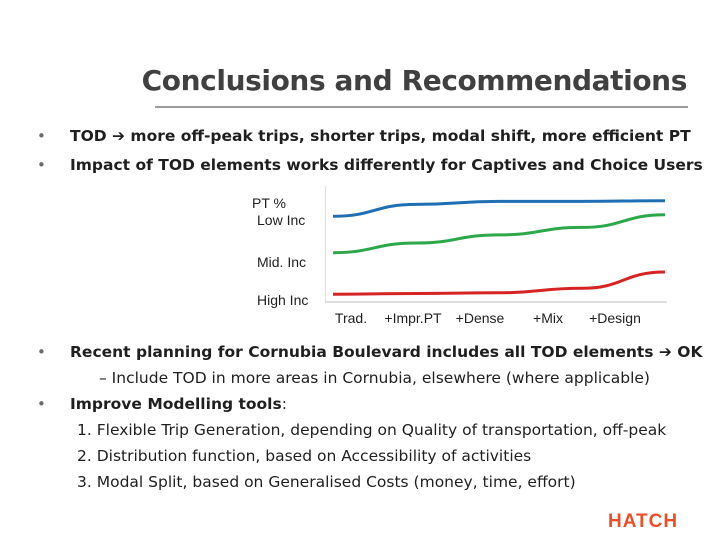  What do you see at coordinates (282, 262) in the screenshot?
I see `series-label-mid: Mid. Inc` at bounding box center [282, 262].